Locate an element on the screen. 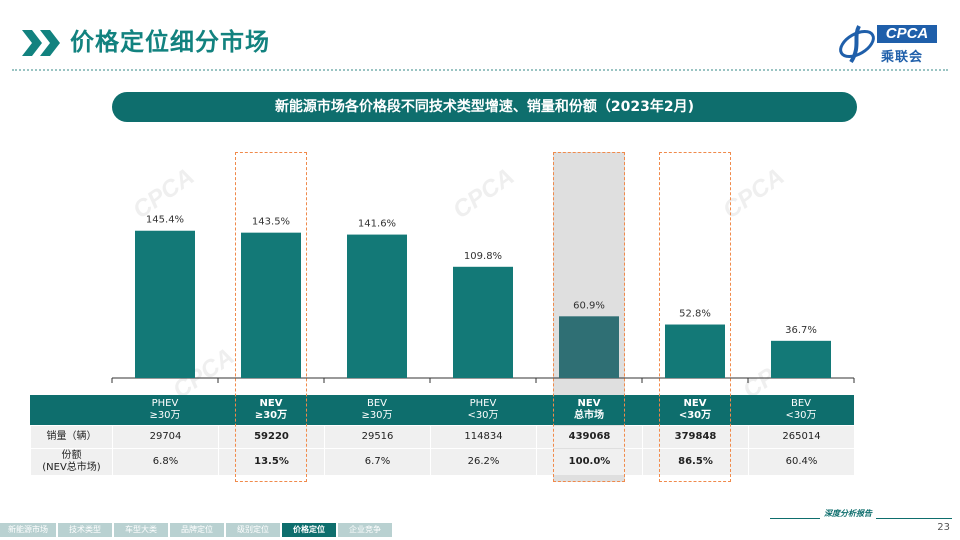 Image resolution: width=960 pixels, height=540 pixels. footer-nav-item: 级别定位 is located at coordinates (253, 530).